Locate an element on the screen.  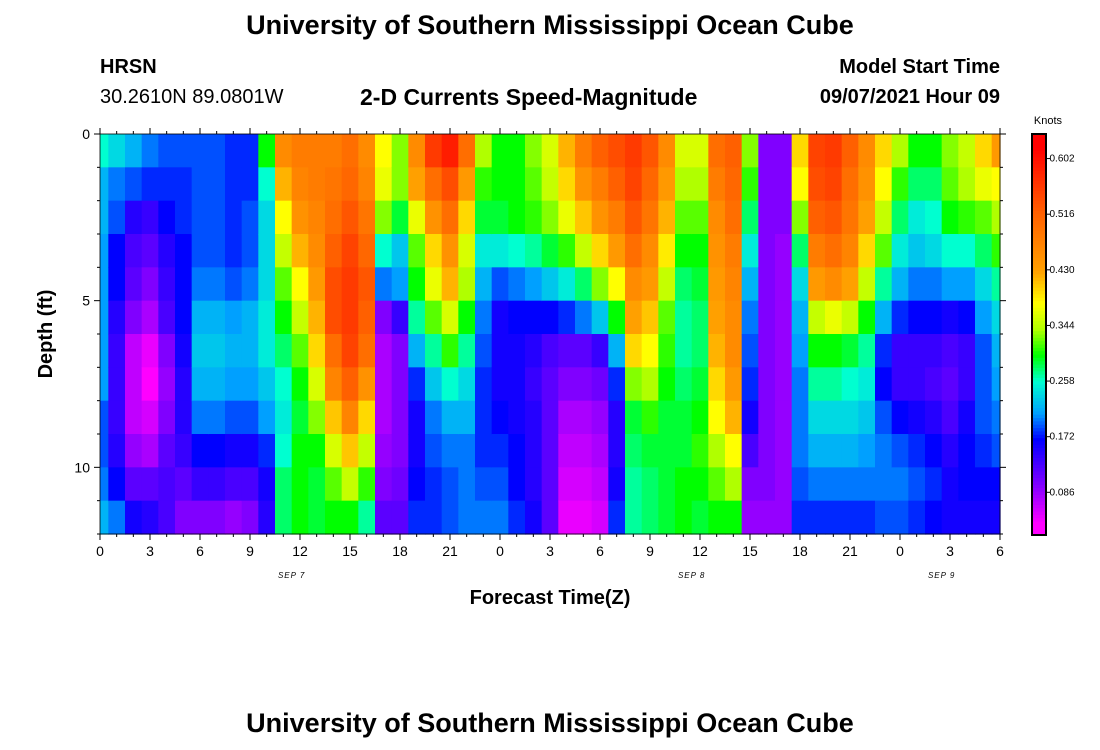
date-label: SEP 9 is located at coordinates (941, 575).